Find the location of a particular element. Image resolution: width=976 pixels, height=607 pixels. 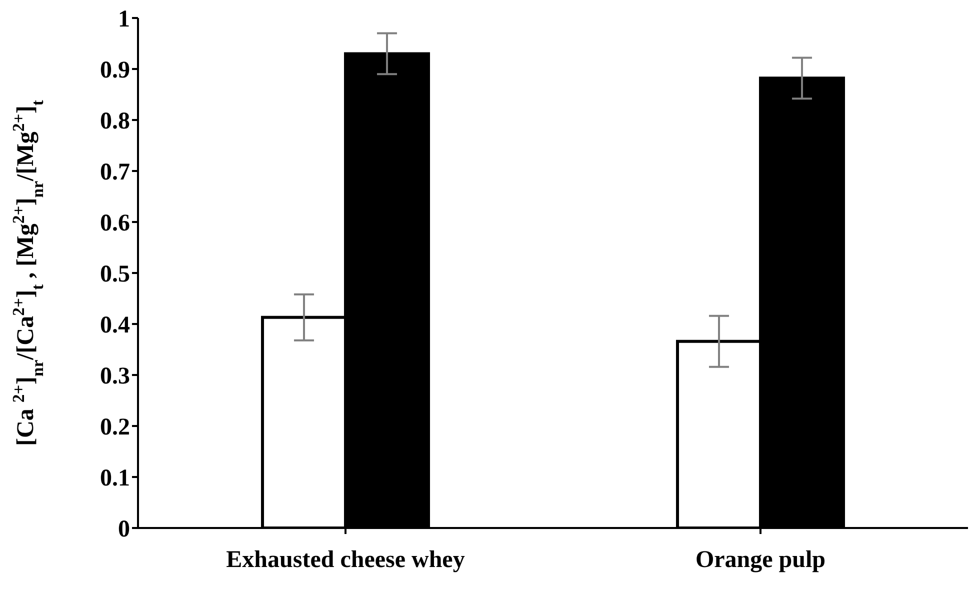

y-tick-label: 0.2 is located at coordinates (115, 427).